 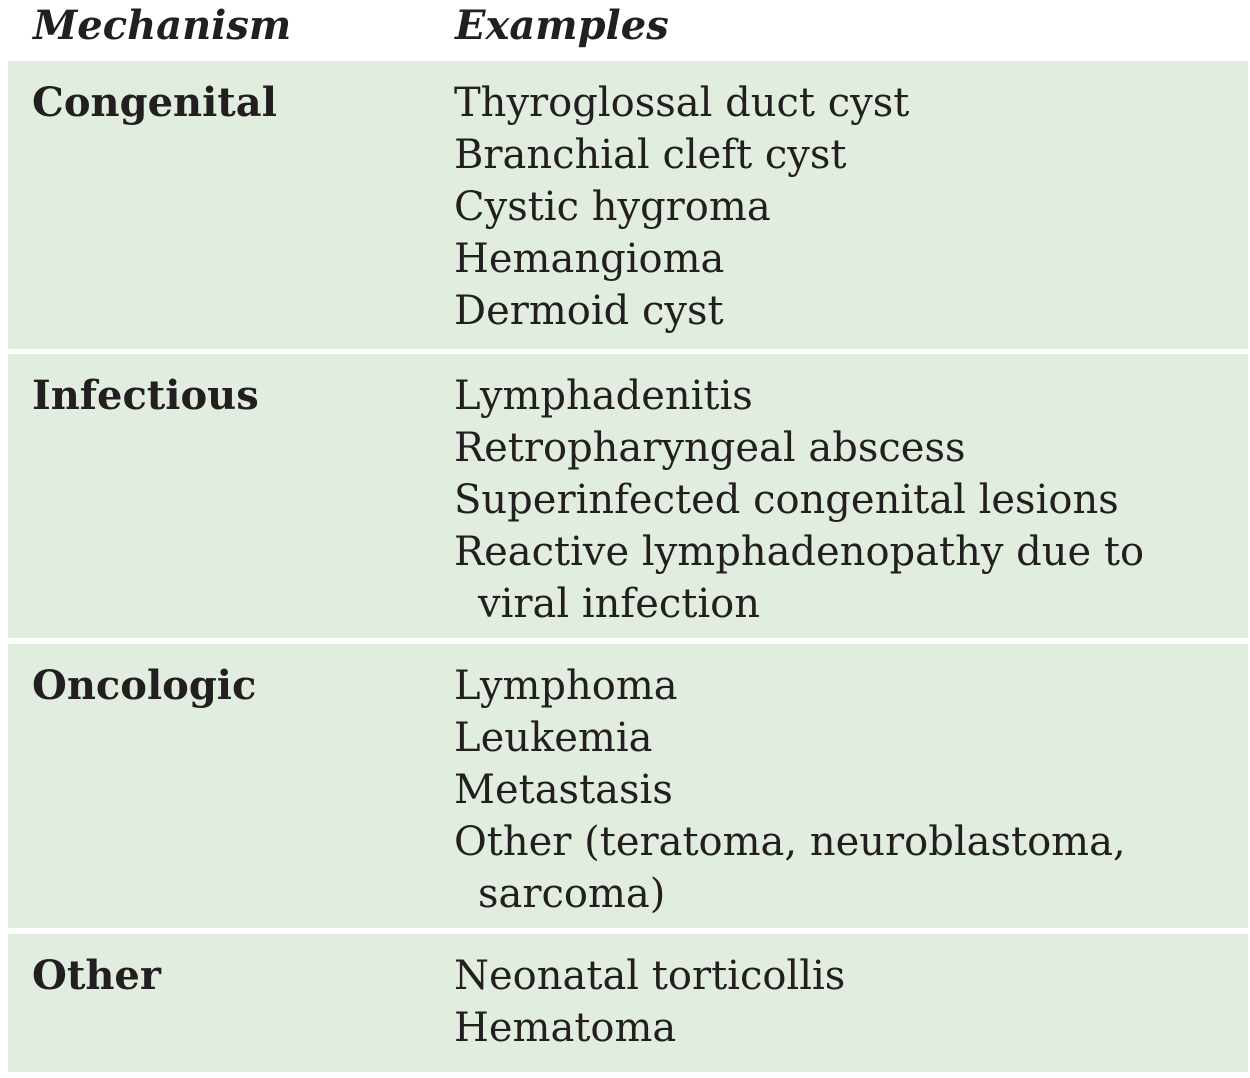 I want to click on example-item: Hemangioma, so click(x=681, y=259).